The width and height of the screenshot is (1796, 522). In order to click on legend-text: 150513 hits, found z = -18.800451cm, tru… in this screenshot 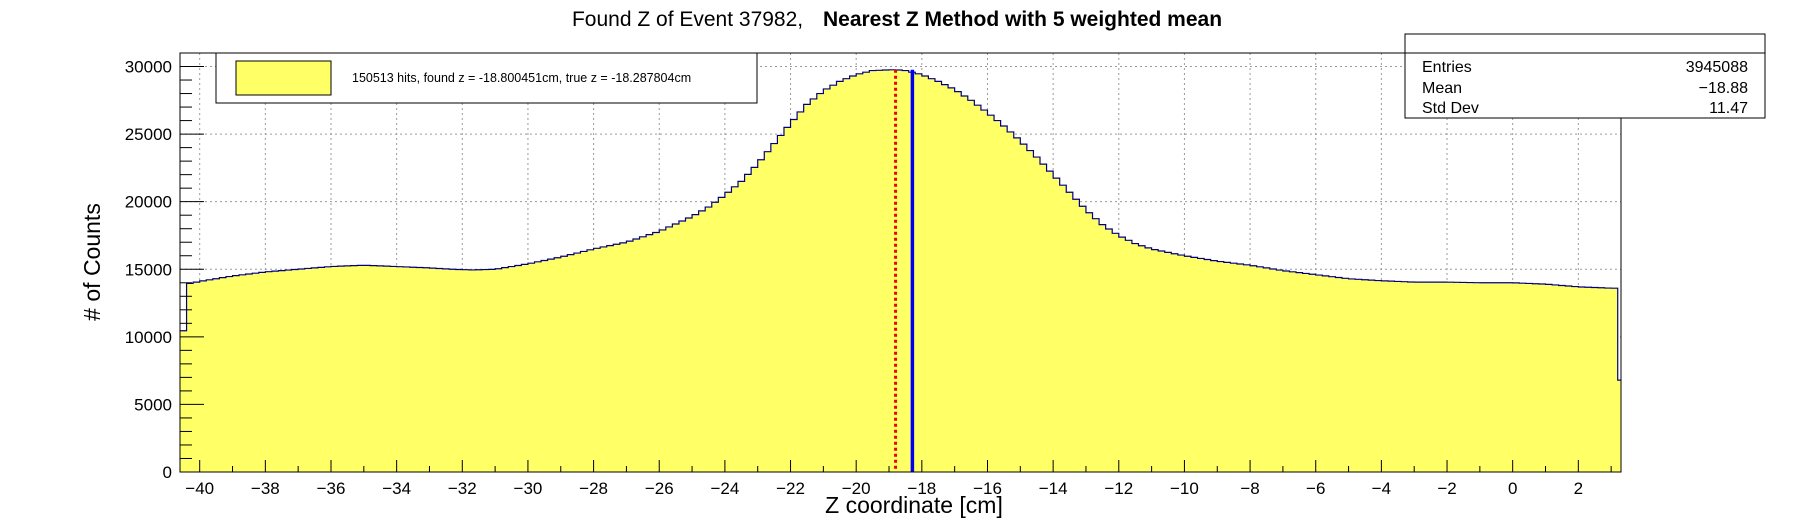, I will do `click(521, 78)`.